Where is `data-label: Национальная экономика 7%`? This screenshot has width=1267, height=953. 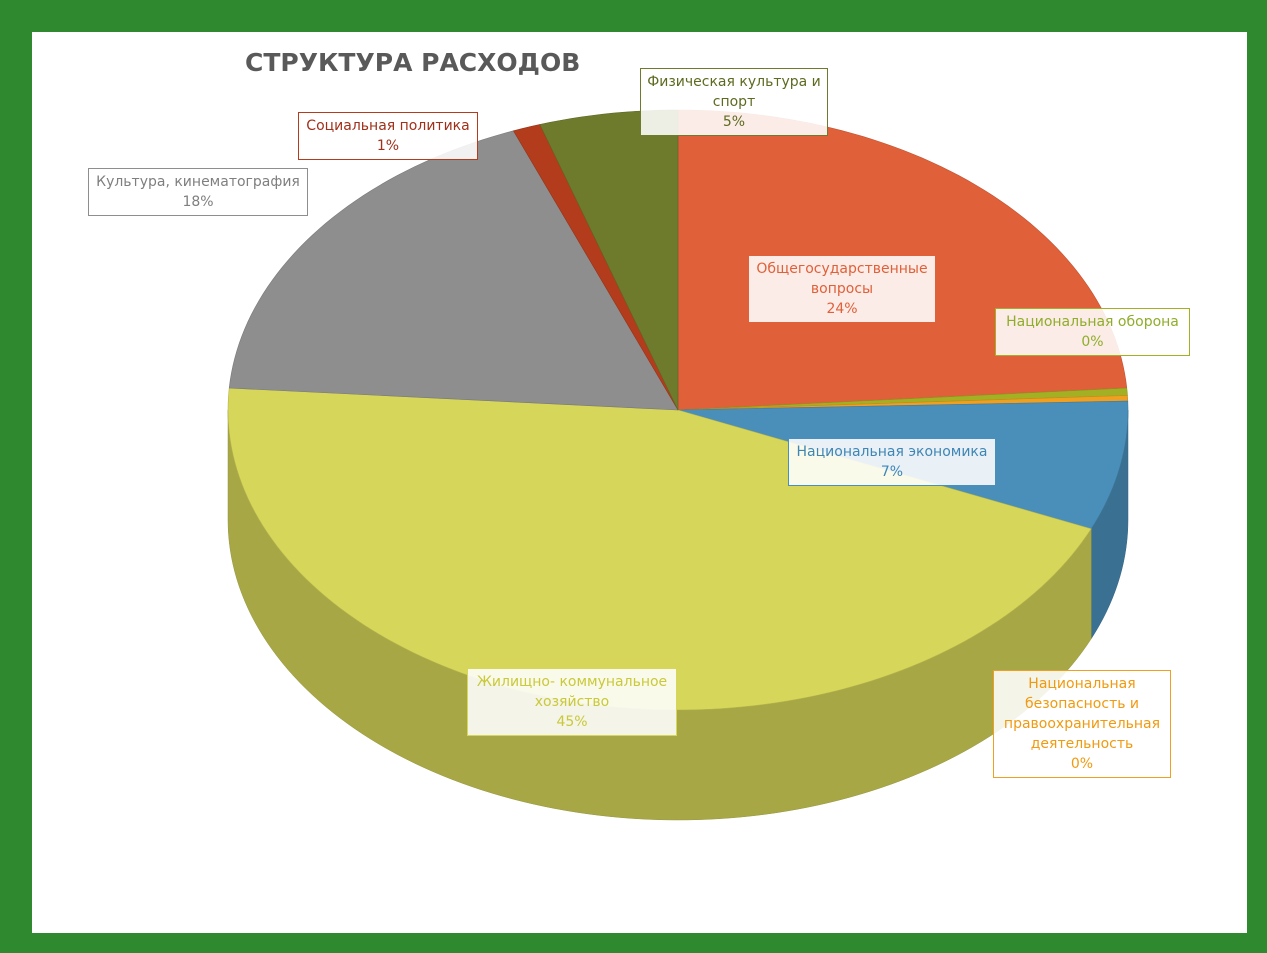
data-label: Национальная экономика 7% is located at coordinates (892, 462).